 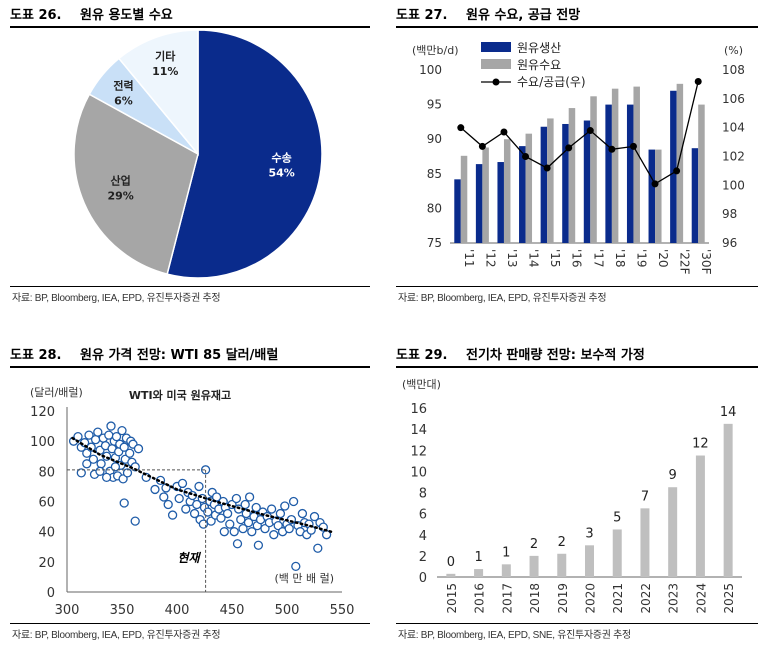 What do you see at coordinates (512, 258) in the screenshot?
I see `x-tick-label: '13` at bounding box center [512, 258].